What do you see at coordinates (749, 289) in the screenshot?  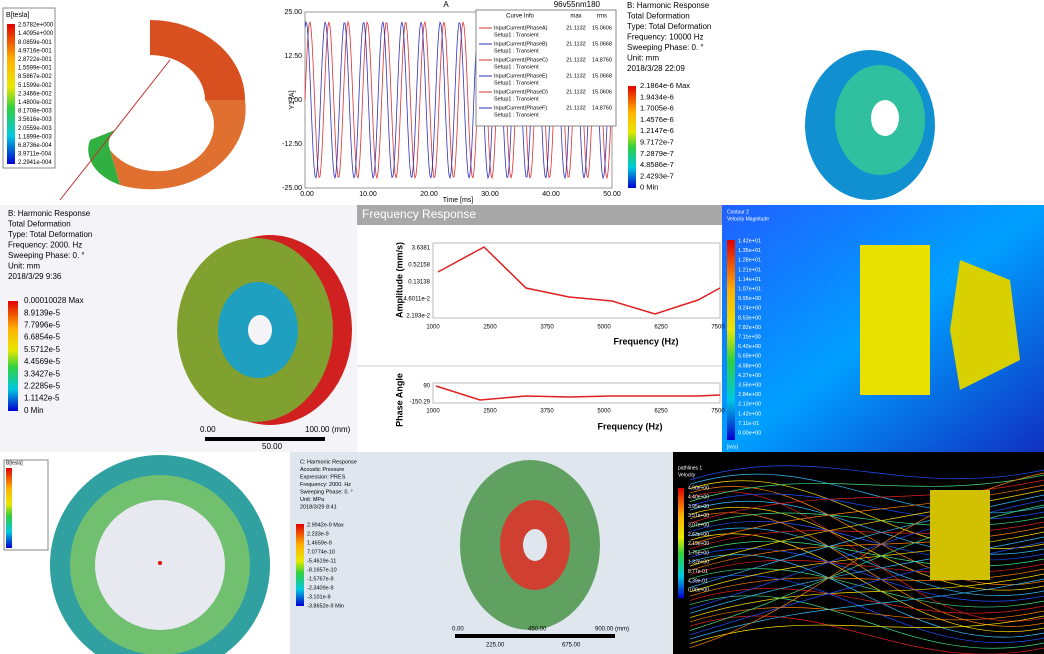 I see `legend-label: 1.07e+01` at bounding box center [749, 289].